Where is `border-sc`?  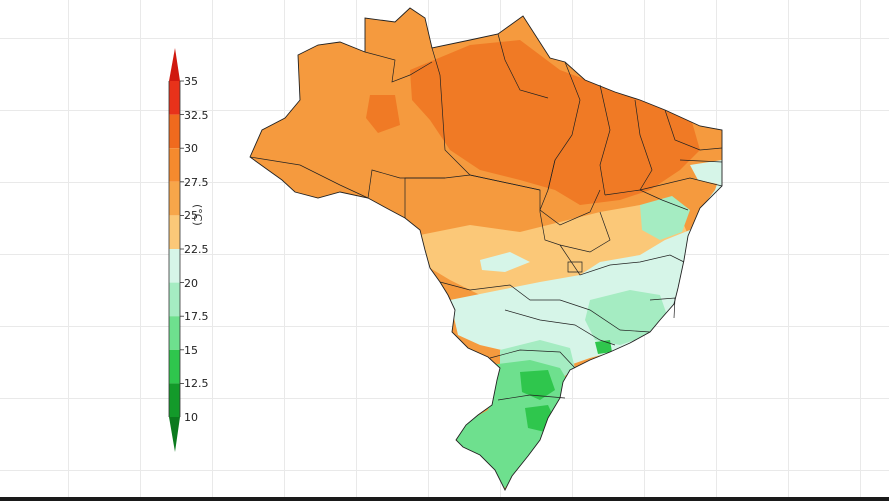 border-sc is located at coordinates (531, 397).